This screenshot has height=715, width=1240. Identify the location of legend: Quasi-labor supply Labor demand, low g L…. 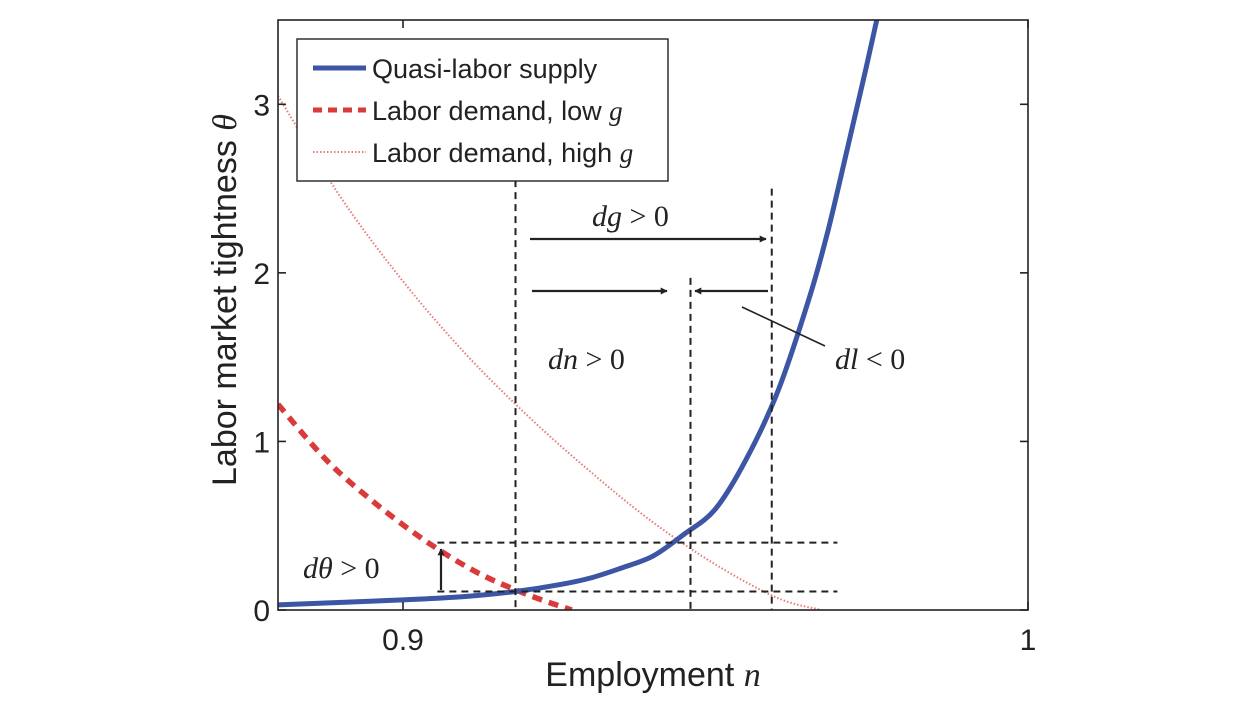
(482, 110).